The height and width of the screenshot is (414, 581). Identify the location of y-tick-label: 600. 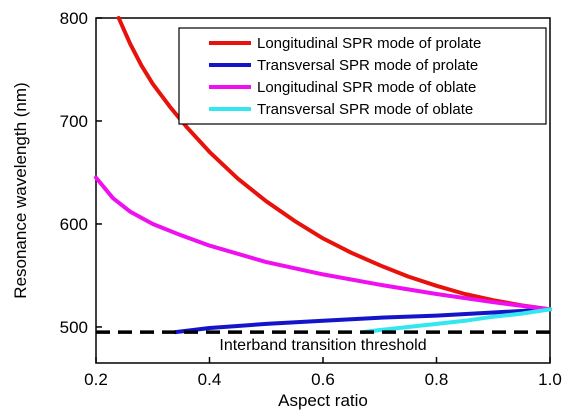
(74, 224).